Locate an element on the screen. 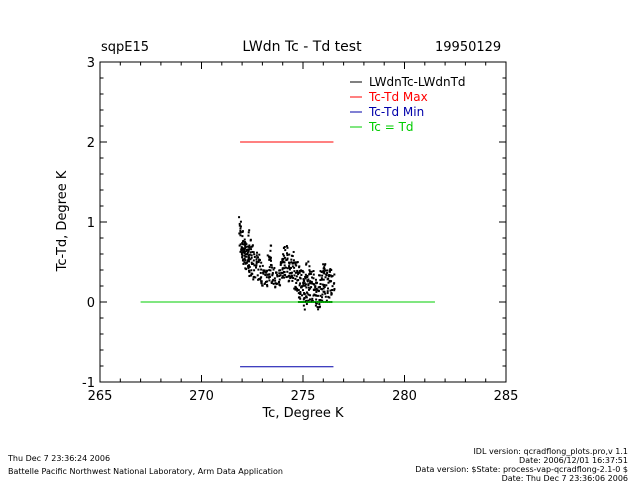 This screenshot has height=483, width=640. x-axis-label: Tc, Degree K is located at coordinates (302, 413).